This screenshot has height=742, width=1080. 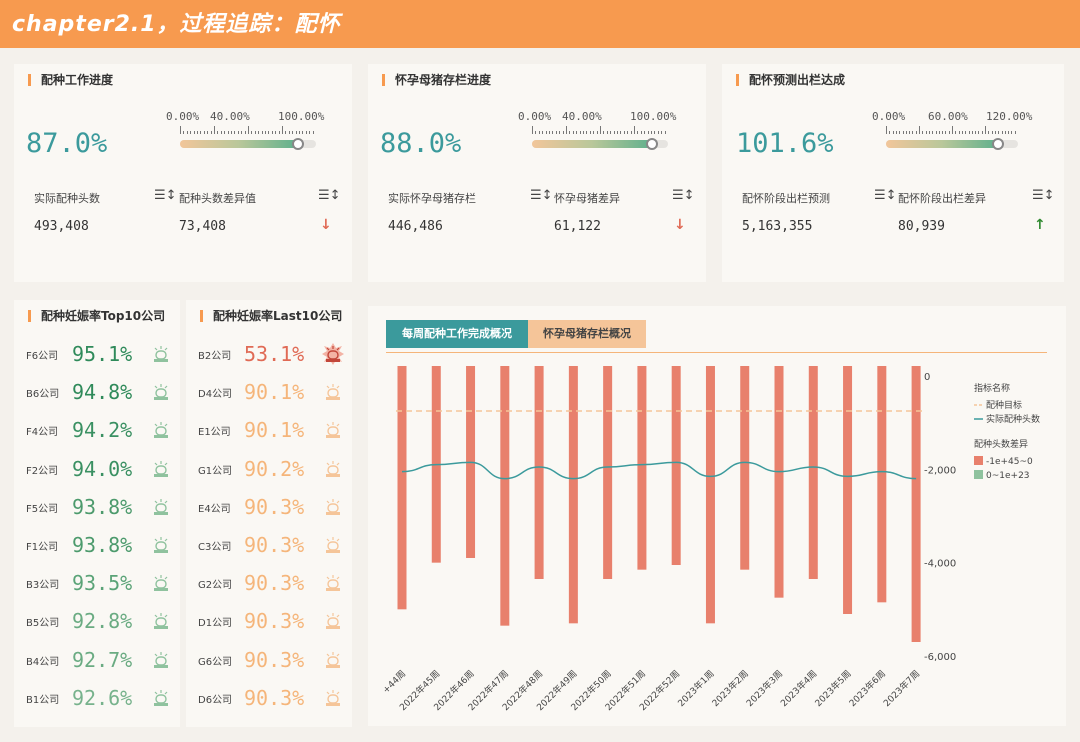 What do you see at coordinates (889, 116) in the screenshot?
I see `progress-tick-min: 0.00%` at bounding box center [889, 116].